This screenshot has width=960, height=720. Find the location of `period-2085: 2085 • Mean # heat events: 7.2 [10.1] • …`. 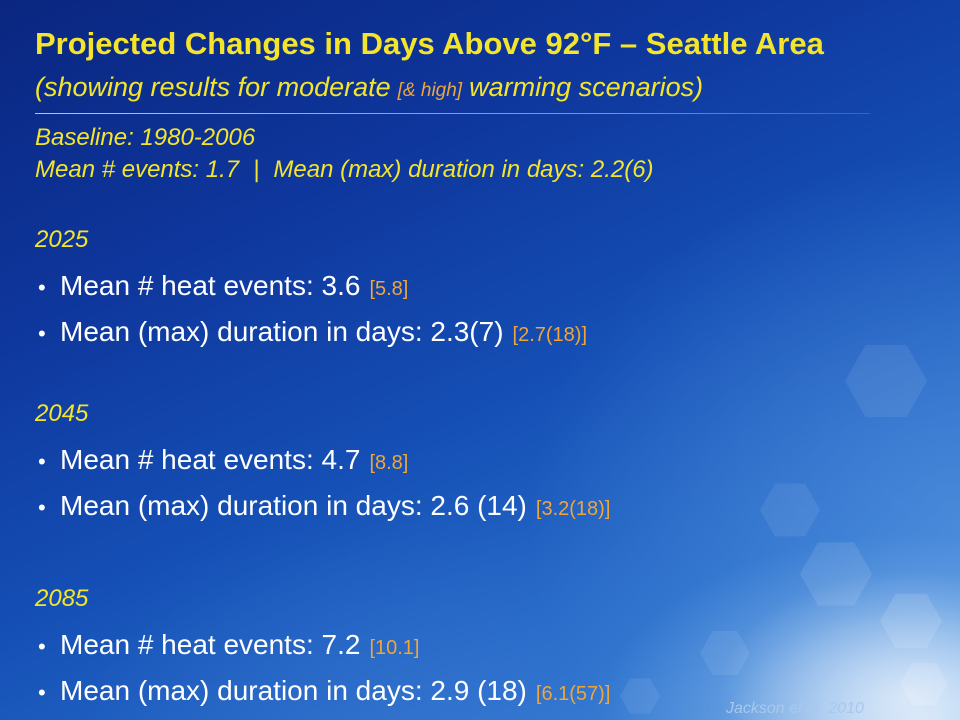

period-2085: 2085 • Mean # heat events: 7.2 [10.1] • … is located at coordinates (425, 649).